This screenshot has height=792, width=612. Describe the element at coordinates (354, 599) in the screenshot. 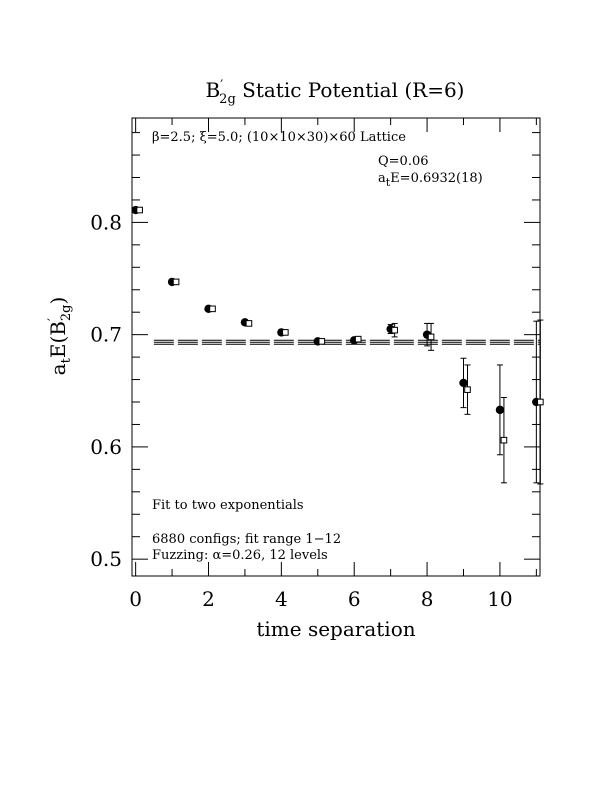

I see `x-tick-label: 6` at that location.